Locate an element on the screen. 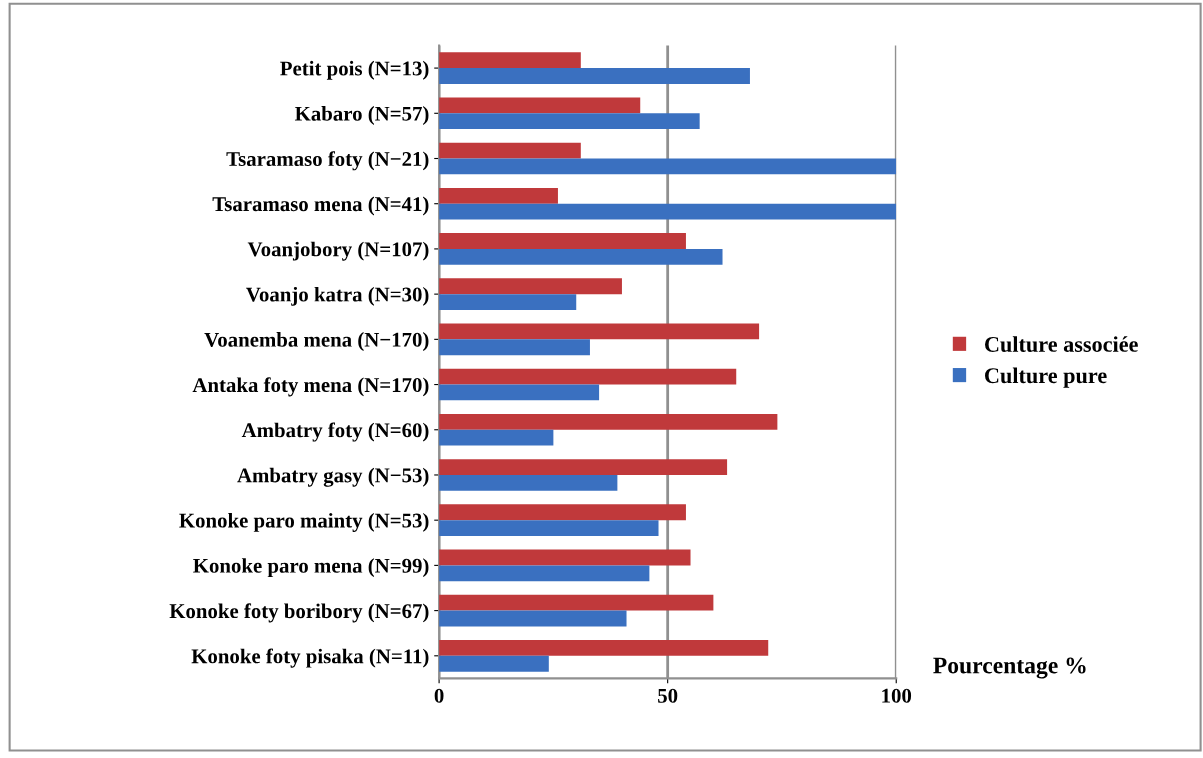 Image resolution: width=1203 pixels, height=758 pixels. y-tick-label: Konoke paro mainty (N=53) is located at coordinates (304, 522).